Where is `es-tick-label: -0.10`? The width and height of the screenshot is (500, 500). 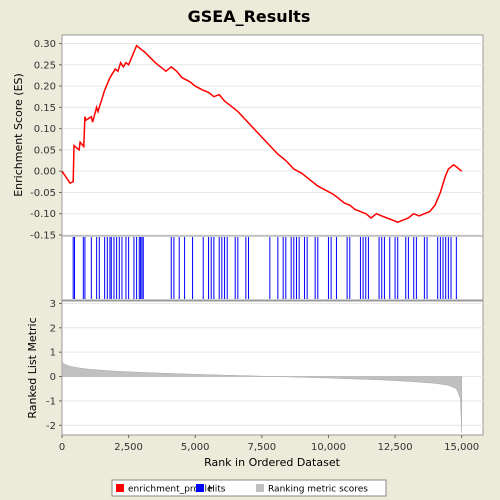
es-tick-label: -0.10 is located at coordinates (43, 214).